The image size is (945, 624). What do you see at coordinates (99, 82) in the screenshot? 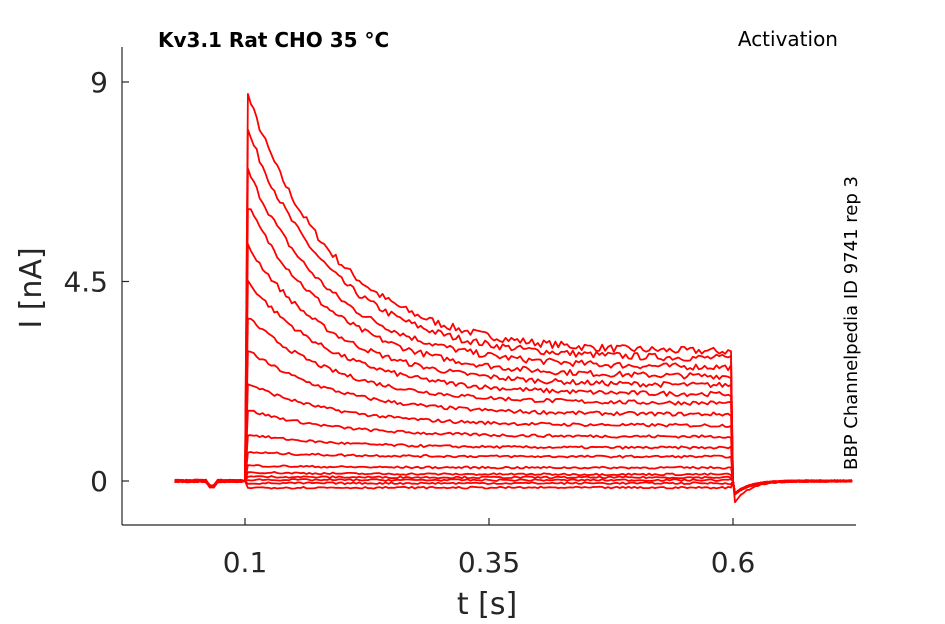
I see `y-tick-label: 9` at bounding box center [99, 82].